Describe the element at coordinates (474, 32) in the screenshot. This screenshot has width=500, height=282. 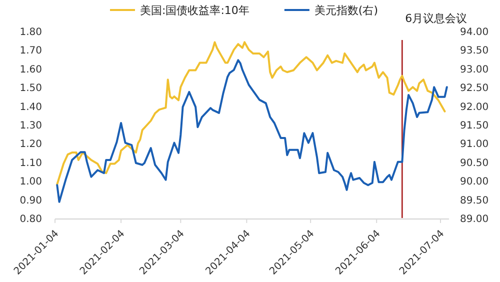
I see `y2-tick-label: 94.00` at that location.